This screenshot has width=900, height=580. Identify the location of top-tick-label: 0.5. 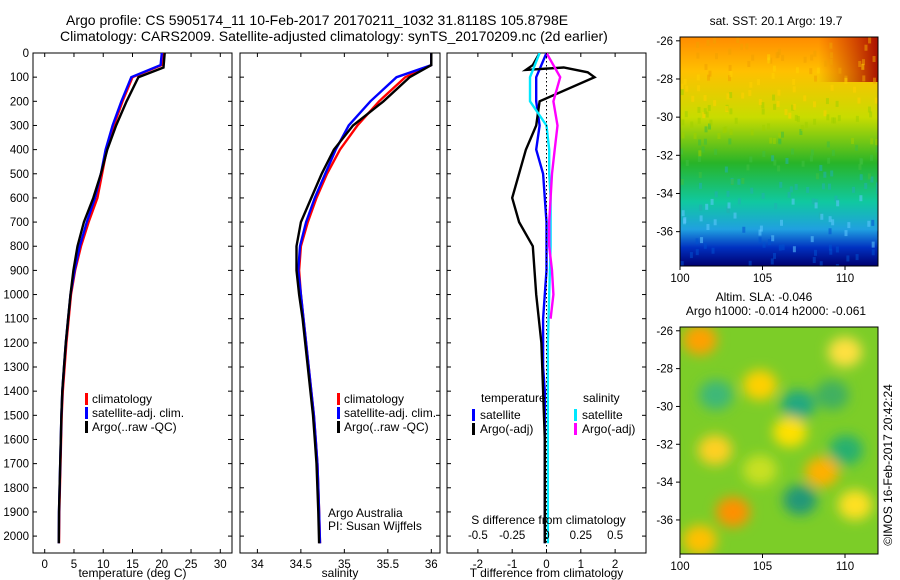
(615, 536).